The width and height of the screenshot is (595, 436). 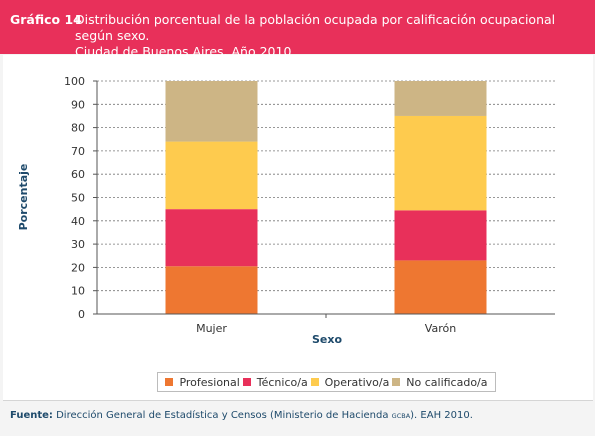 I want to click on bar-varón-1, so click(x=440, y=235).